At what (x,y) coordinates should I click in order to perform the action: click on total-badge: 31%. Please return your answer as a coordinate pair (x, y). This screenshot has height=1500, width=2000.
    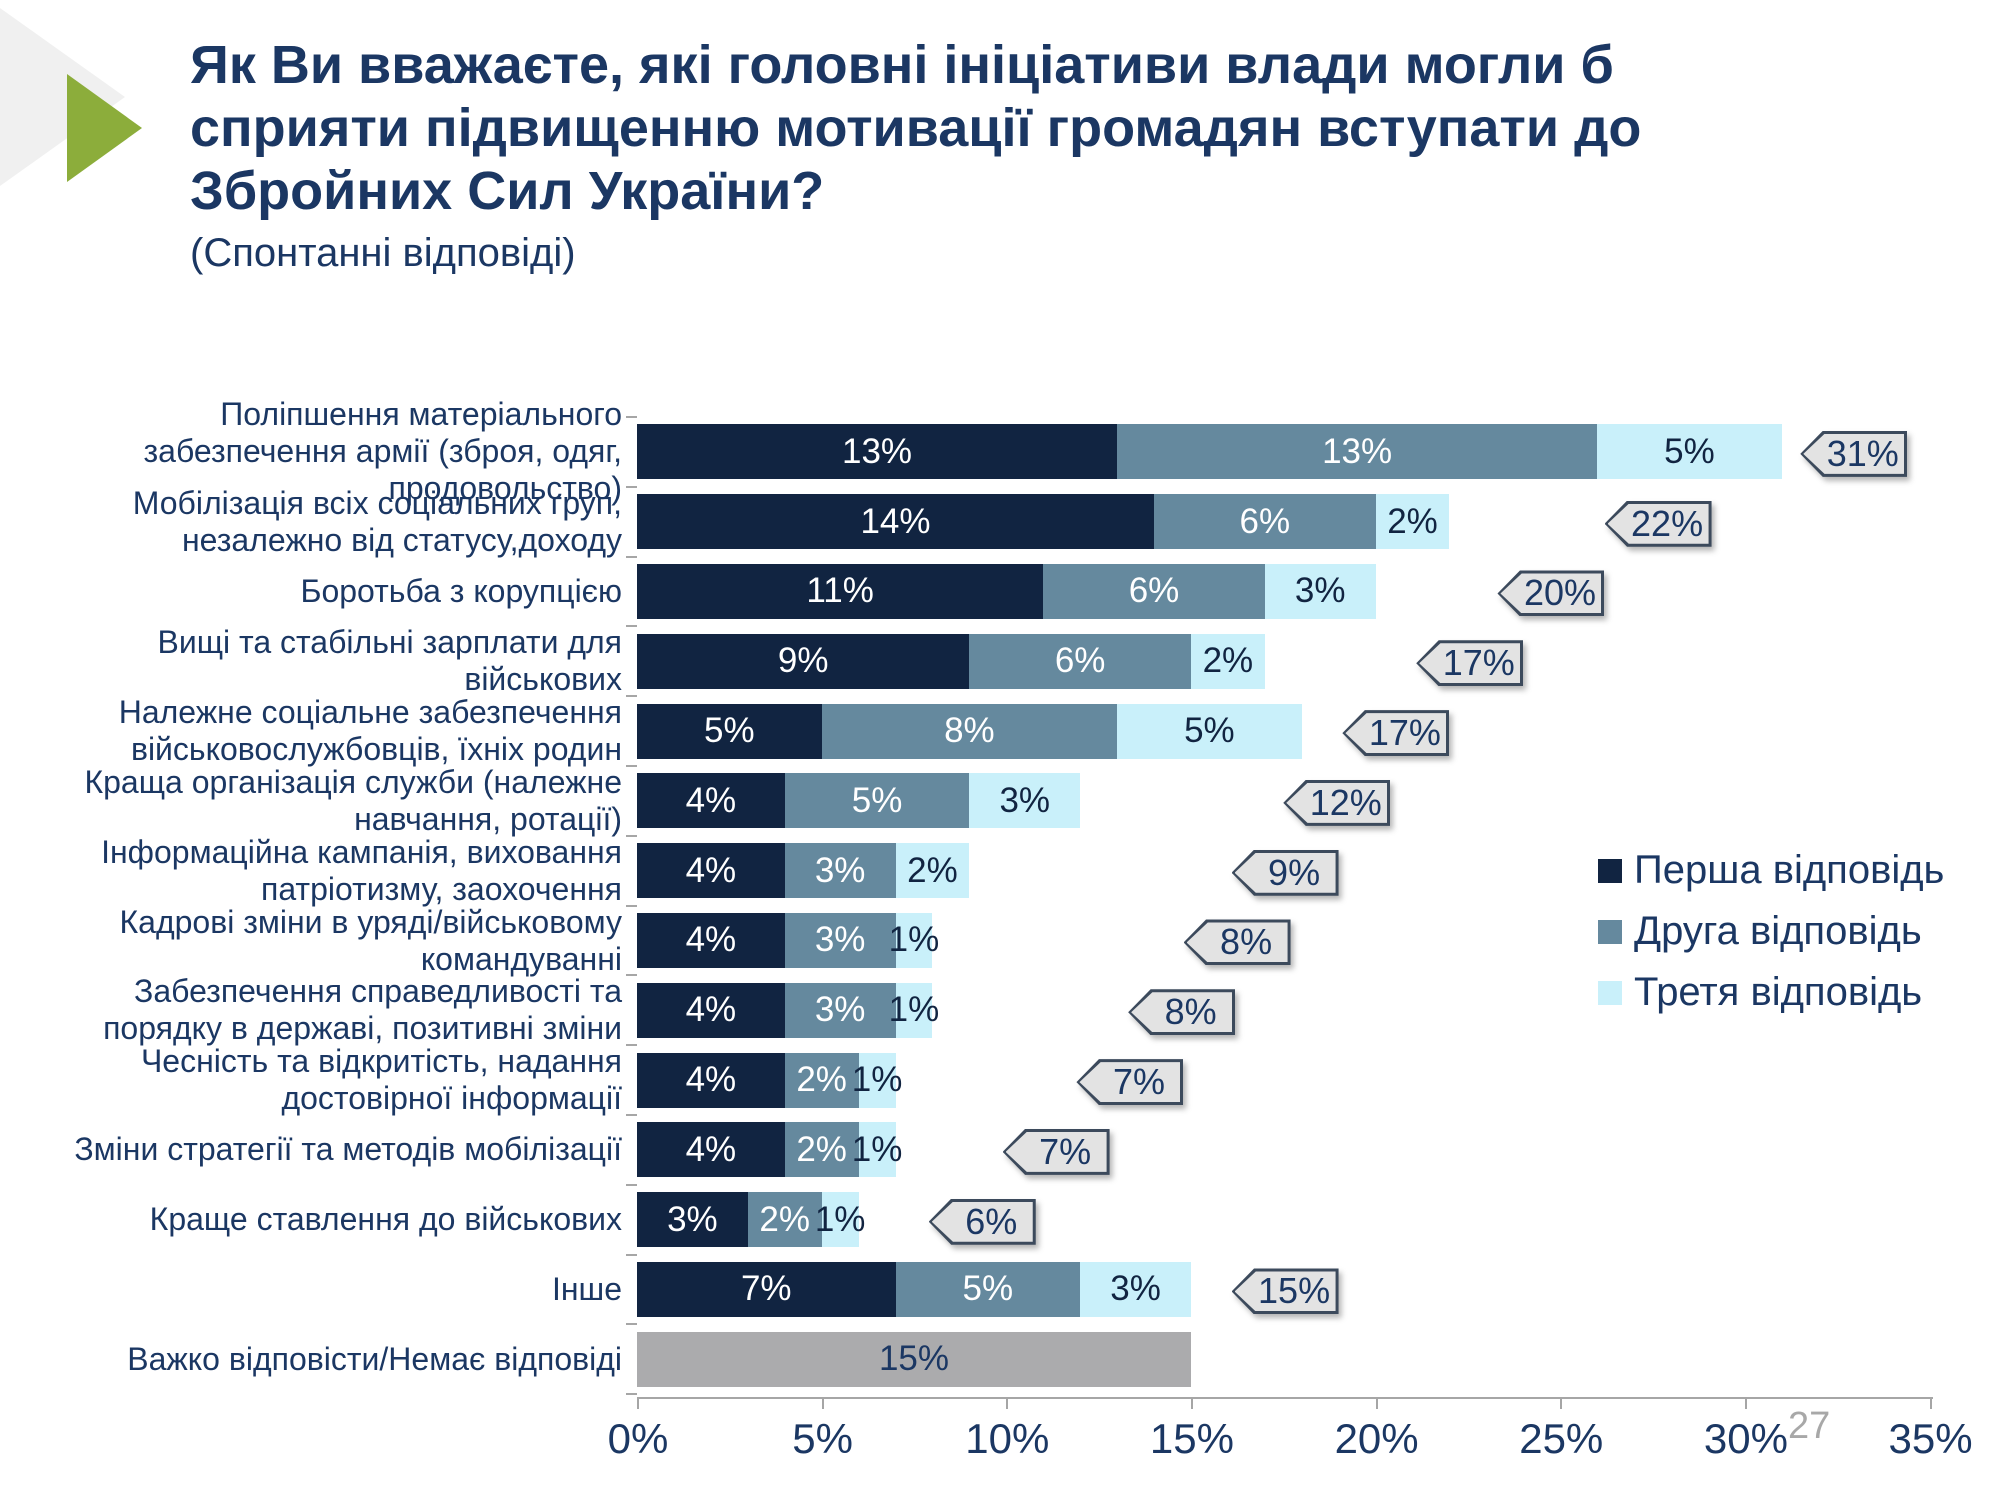
    Looking at the image, I should click on (1854, 453).